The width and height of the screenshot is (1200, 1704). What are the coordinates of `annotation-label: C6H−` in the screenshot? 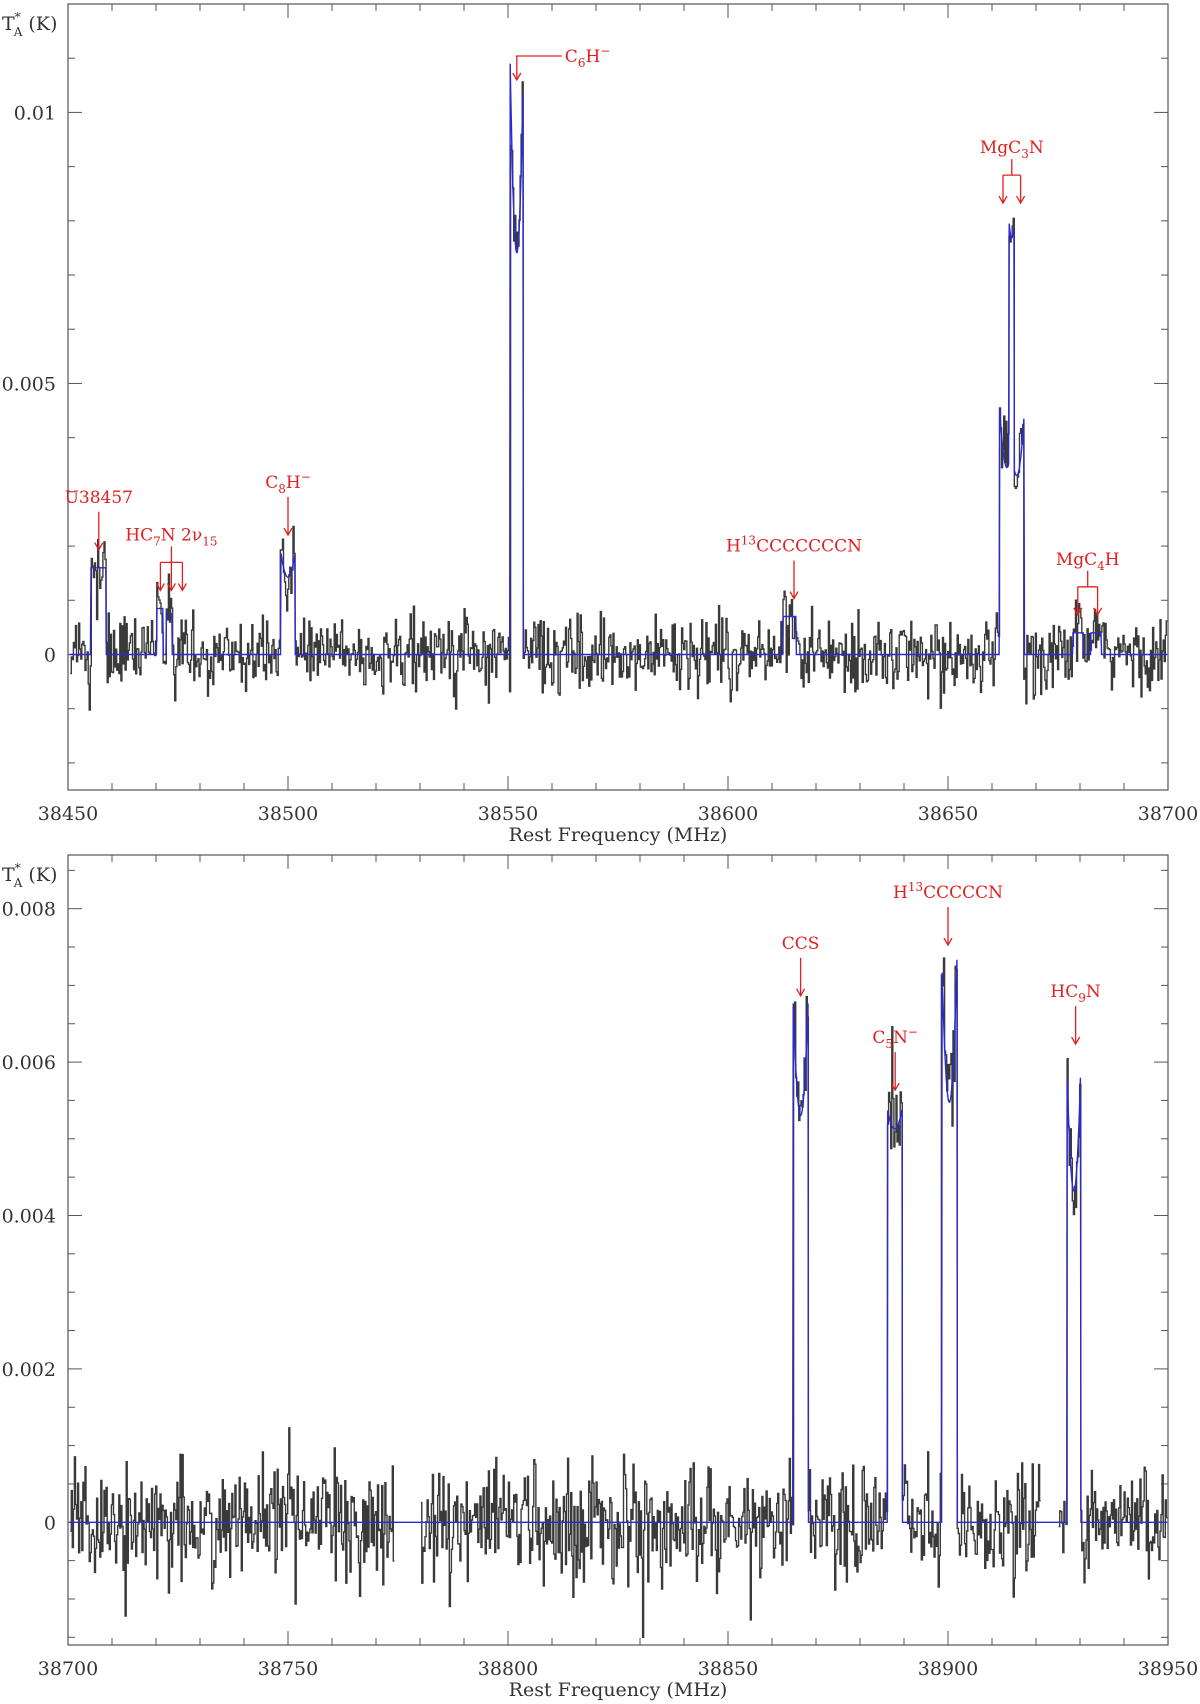 It's located at (588, 57).